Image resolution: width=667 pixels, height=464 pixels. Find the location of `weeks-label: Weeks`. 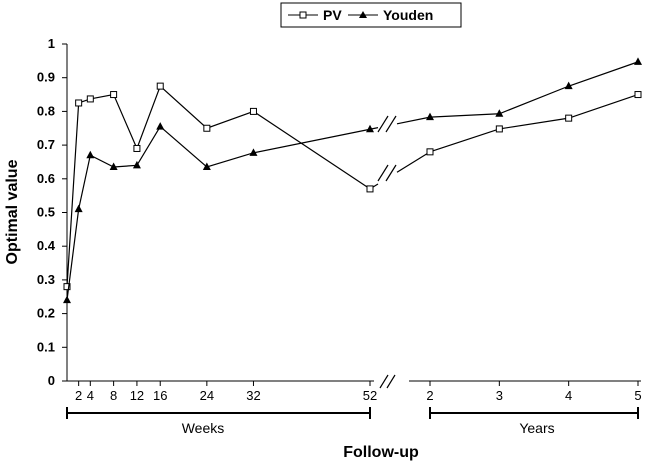

weeks-label: Weeks is located at coordinates (203, 428).